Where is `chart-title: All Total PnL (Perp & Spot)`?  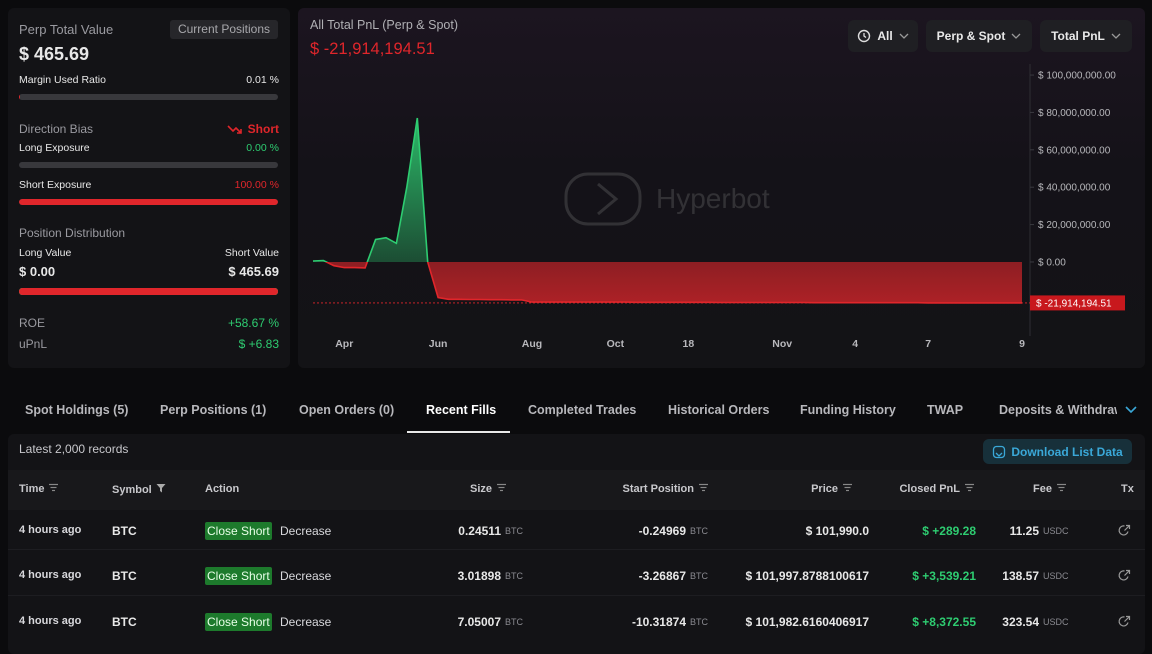 chart-title: All Total PnL (Perp & Spot) is located at coordinates (384, 25).